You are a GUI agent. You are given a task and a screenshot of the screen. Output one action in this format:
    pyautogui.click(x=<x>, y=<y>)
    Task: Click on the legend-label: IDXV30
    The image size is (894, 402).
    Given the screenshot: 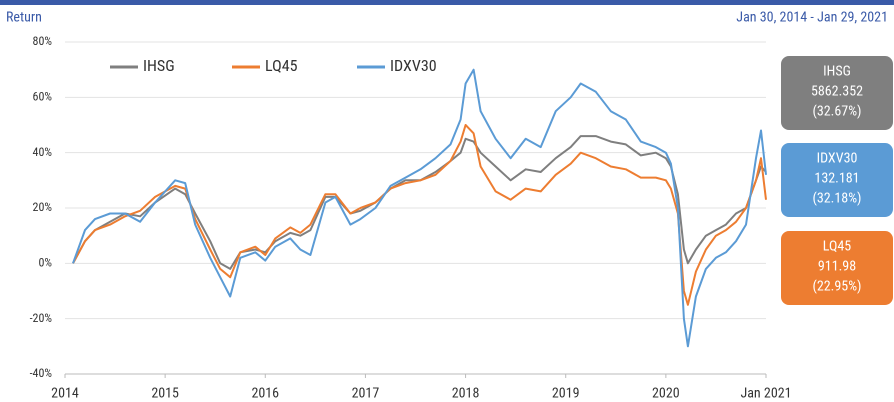 What is the action you would take?
    pyautogui.click(x=413, y=65)
    